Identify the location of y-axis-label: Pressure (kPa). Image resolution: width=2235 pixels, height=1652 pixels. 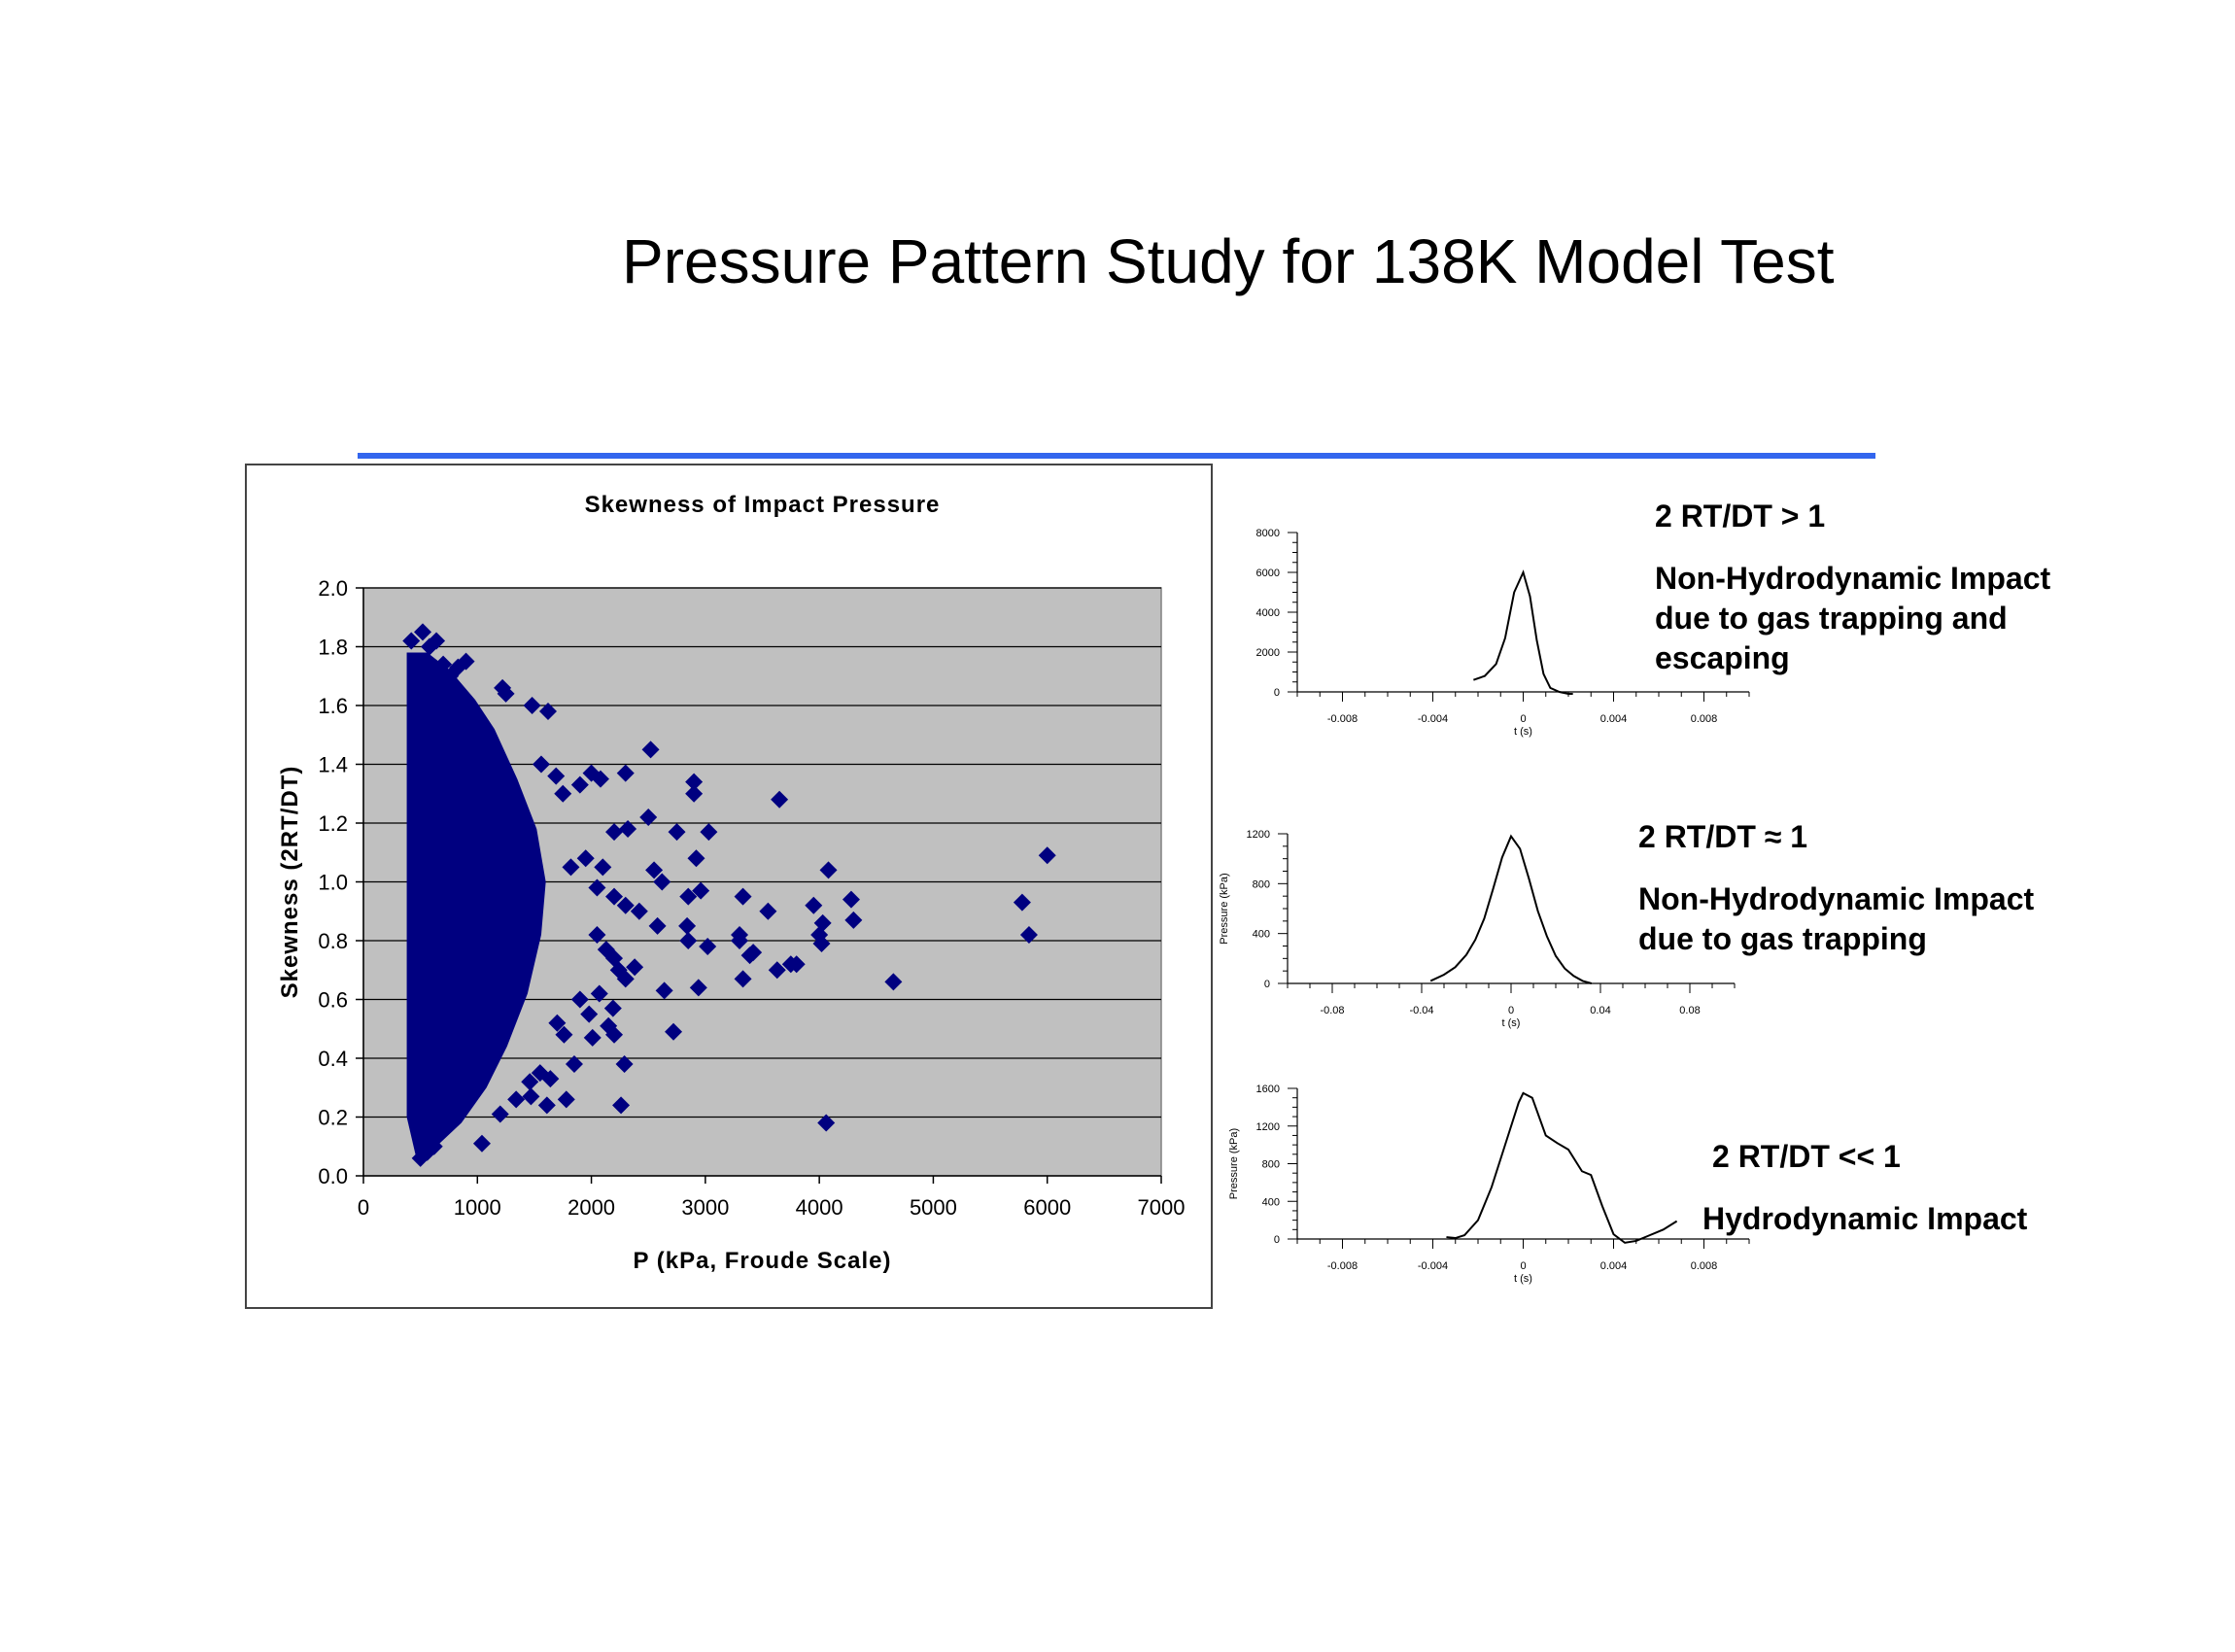
(1234, 1164).